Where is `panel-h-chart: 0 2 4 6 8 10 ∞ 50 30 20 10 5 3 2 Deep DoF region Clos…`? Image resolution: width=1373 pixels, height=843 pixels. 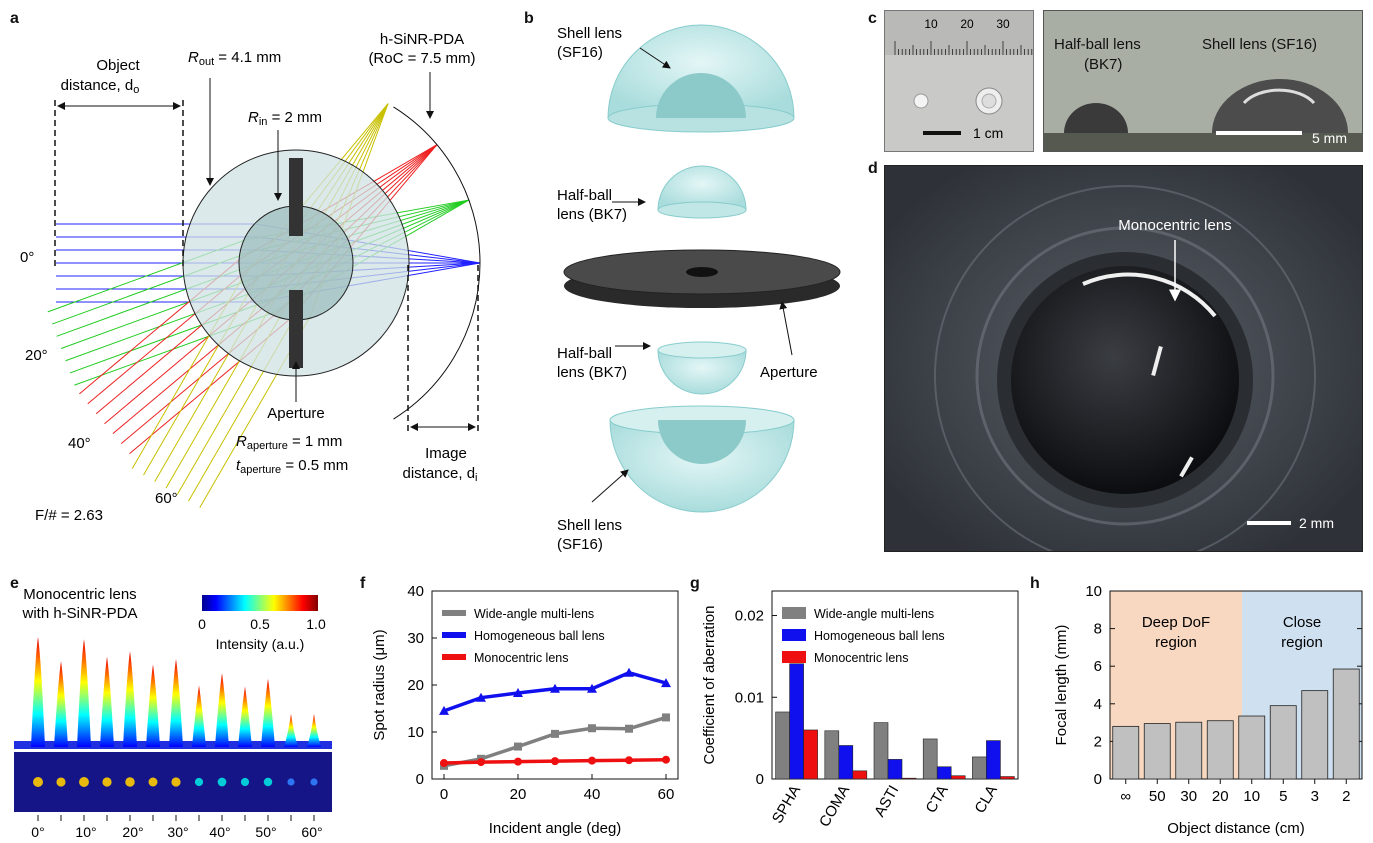
panel-h-chart: 0 2 4 6 8 10 ∞ 50 30 20 10 5 3 2 Deep DoF region Clos… is located at coordinates (1208, 710).